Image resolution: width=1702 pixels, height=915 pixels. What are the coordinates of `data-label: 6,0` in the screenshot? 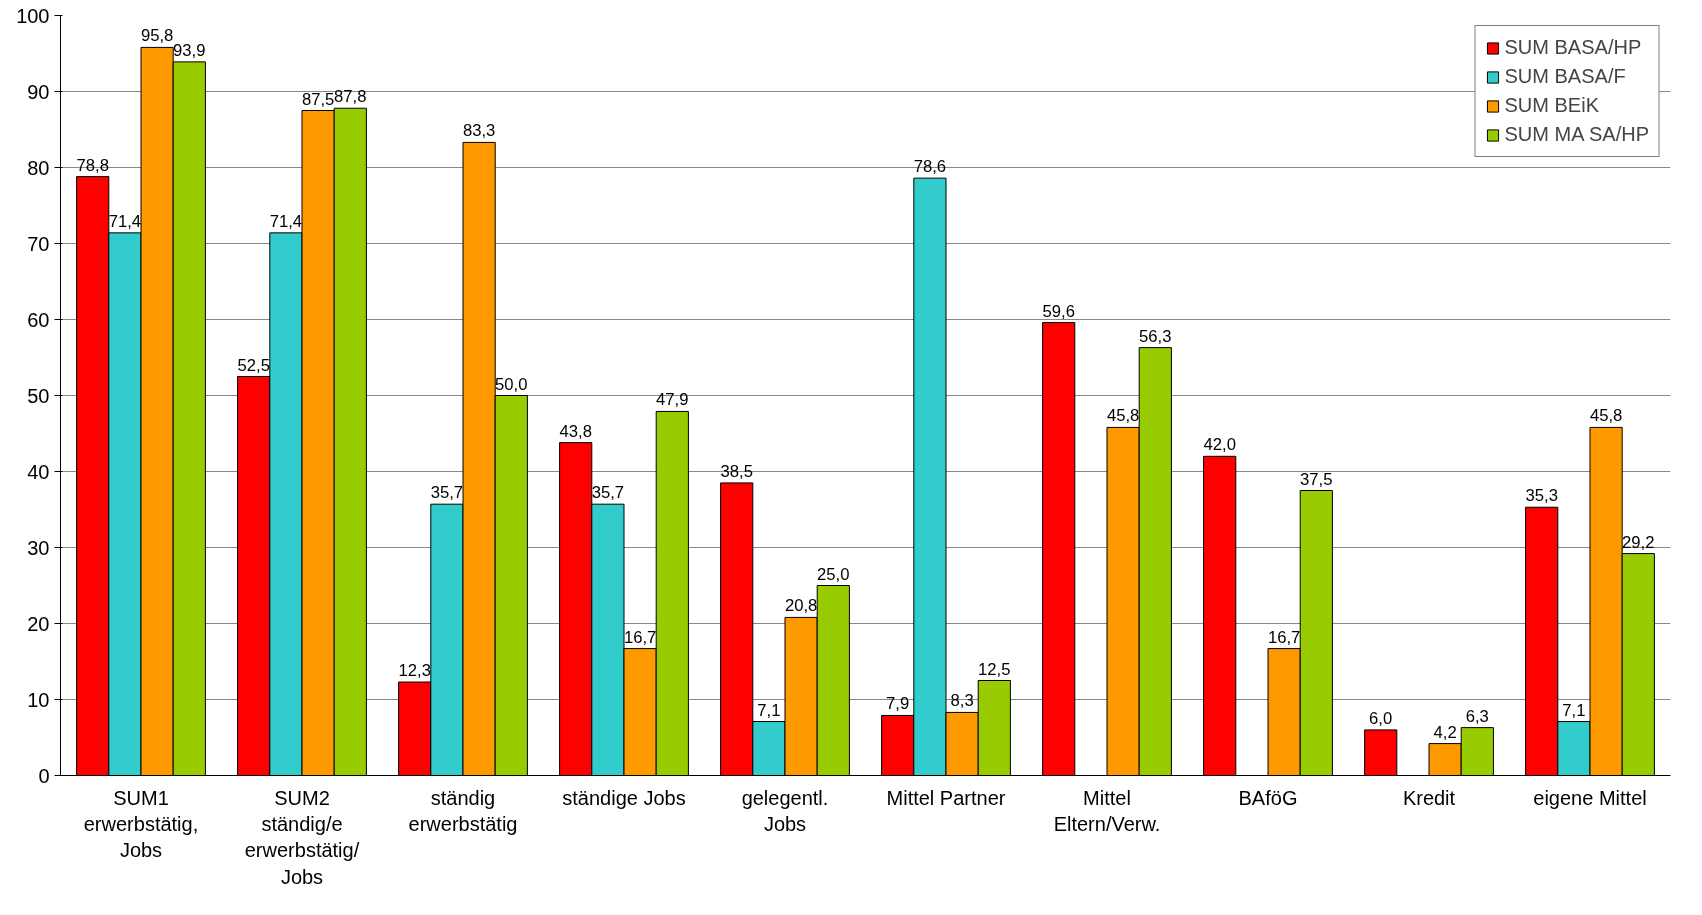 It's located at (1381, 718).